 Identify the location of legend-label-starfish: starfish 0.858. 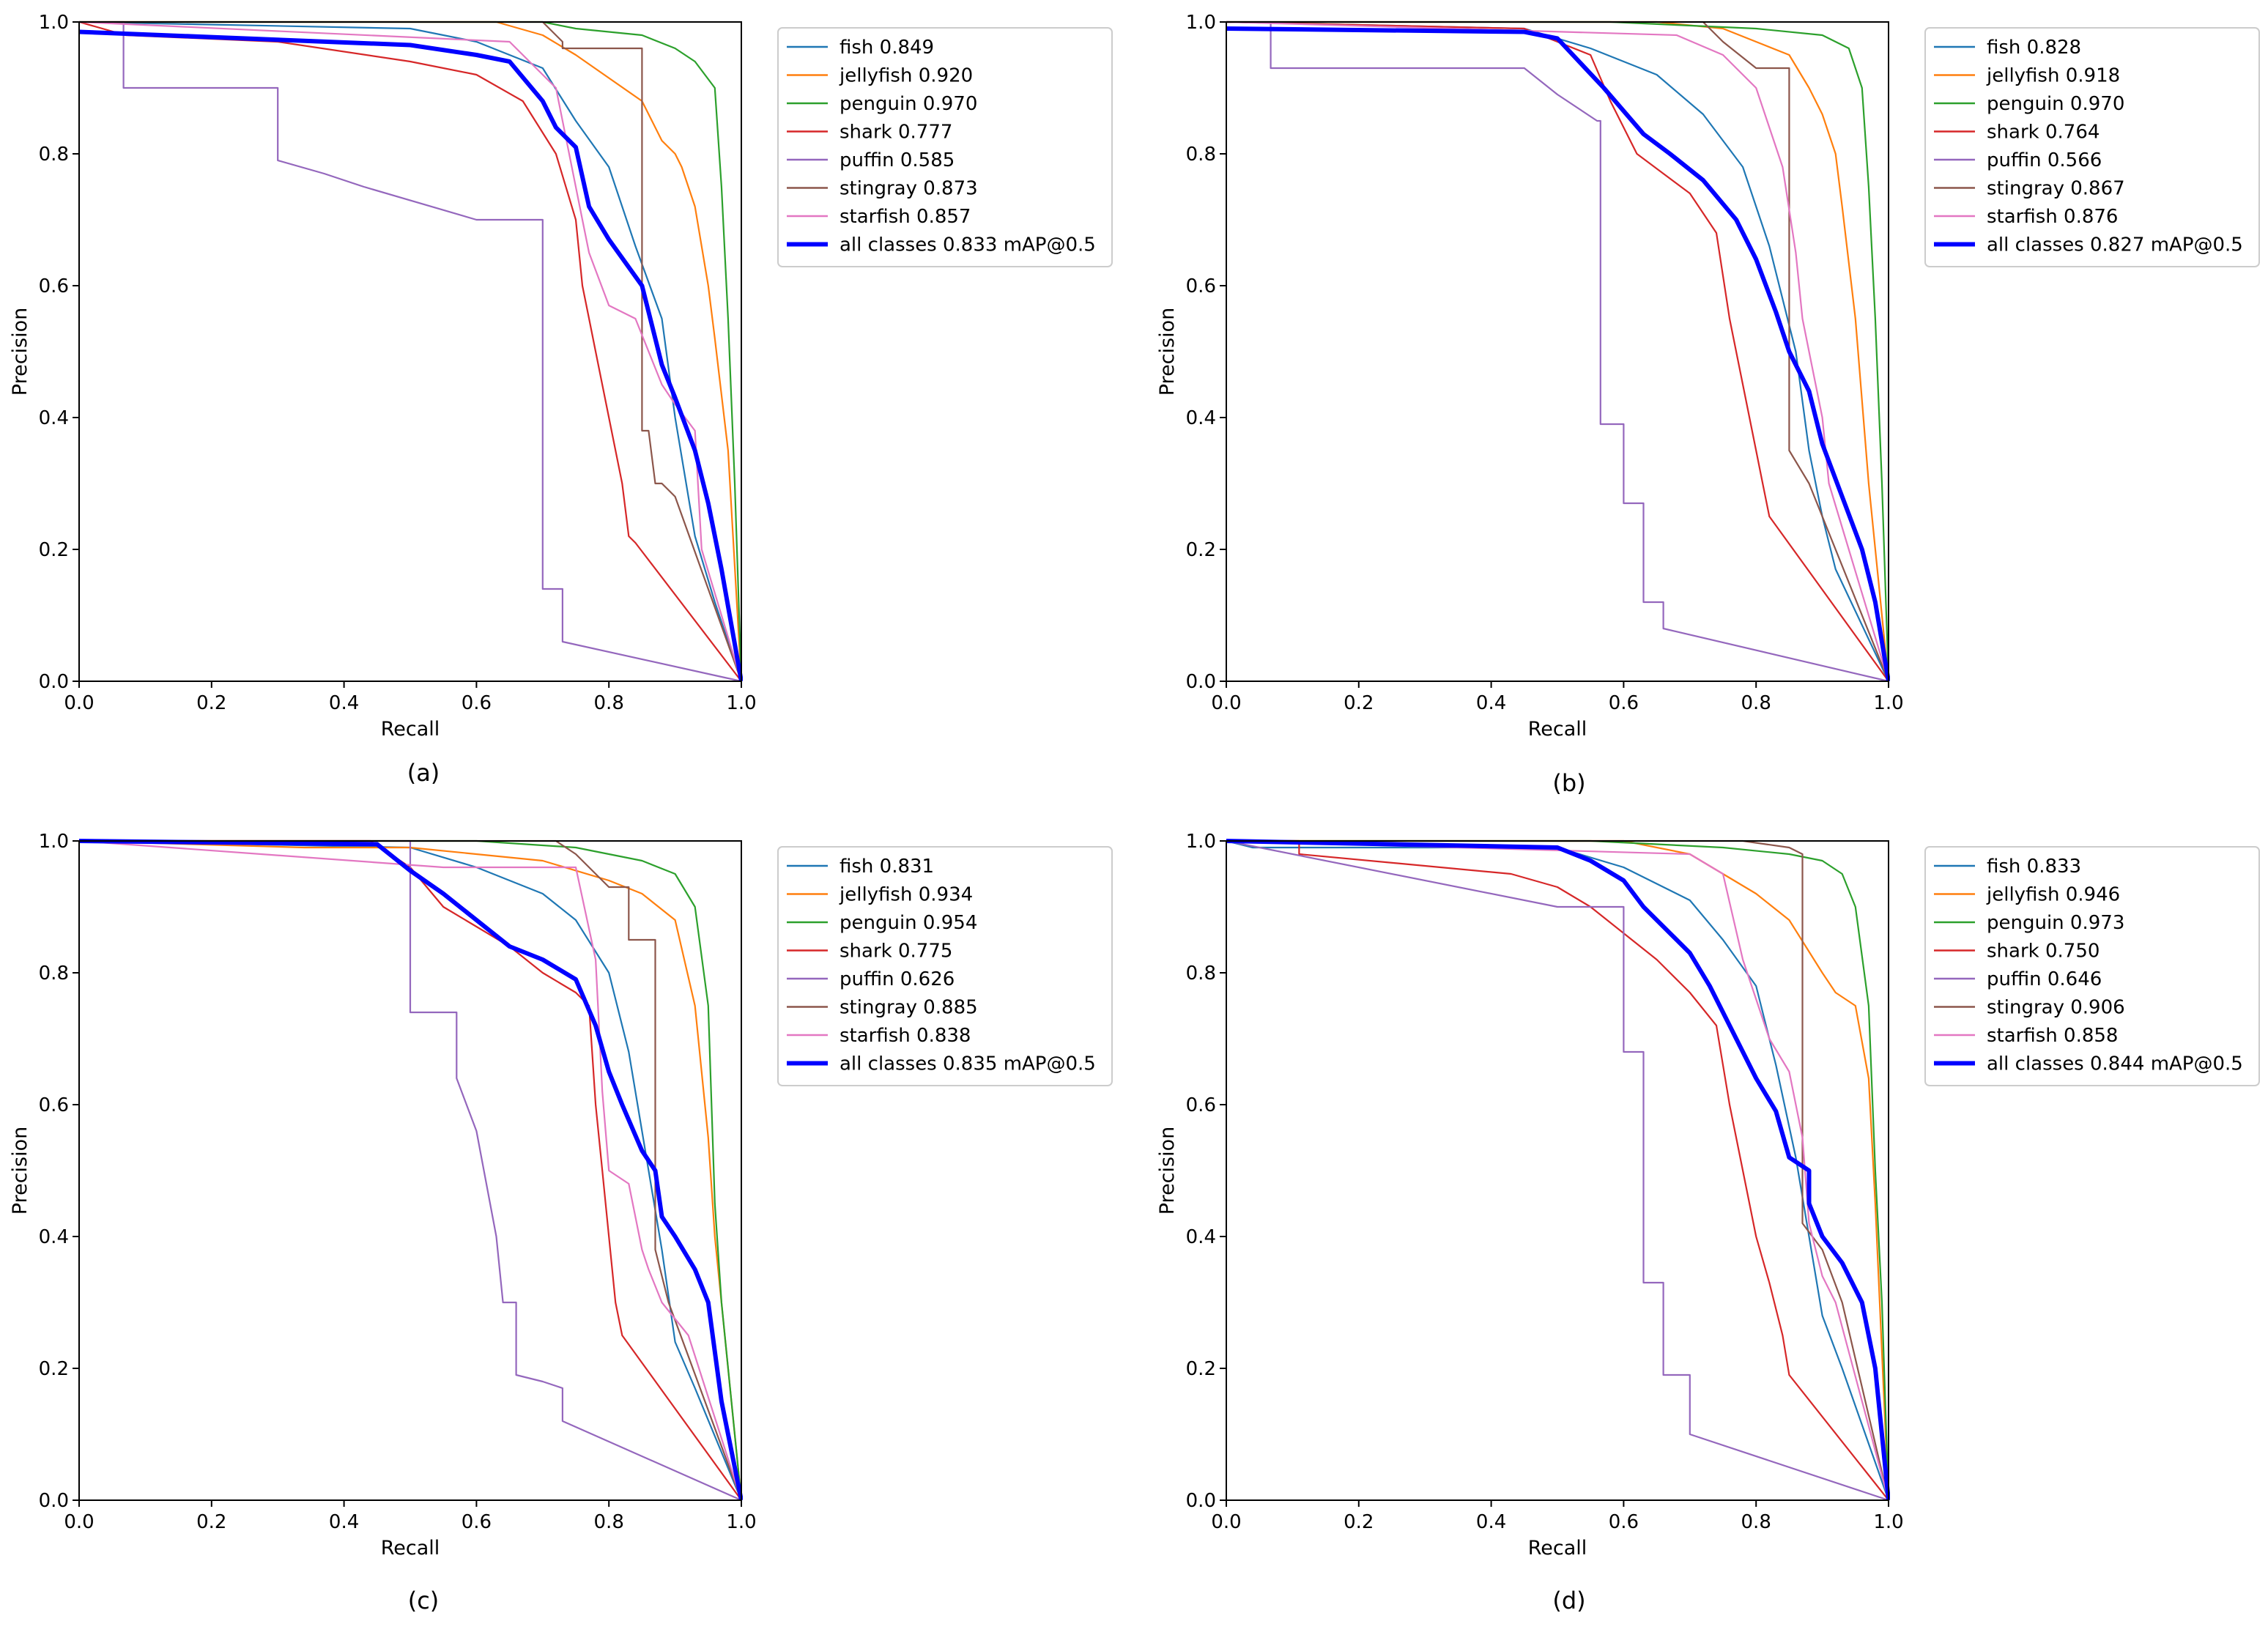
(2052, 1036).